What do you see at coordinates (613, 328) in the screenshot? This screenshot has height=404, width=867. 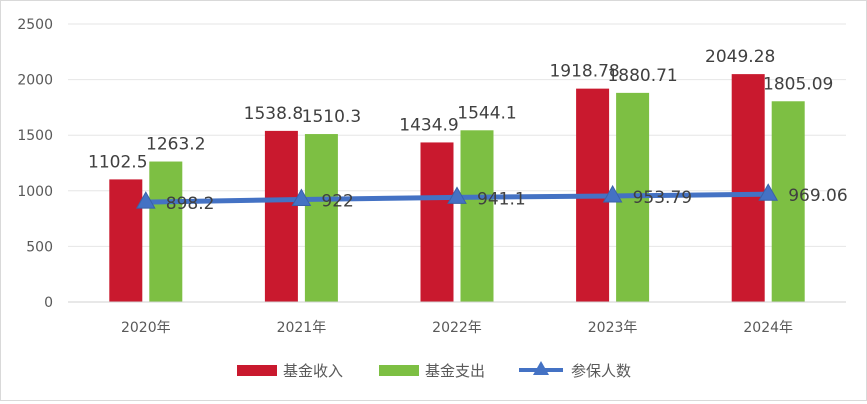 I see `x-tick-label: 2023年` at bounding box center [613, 328].